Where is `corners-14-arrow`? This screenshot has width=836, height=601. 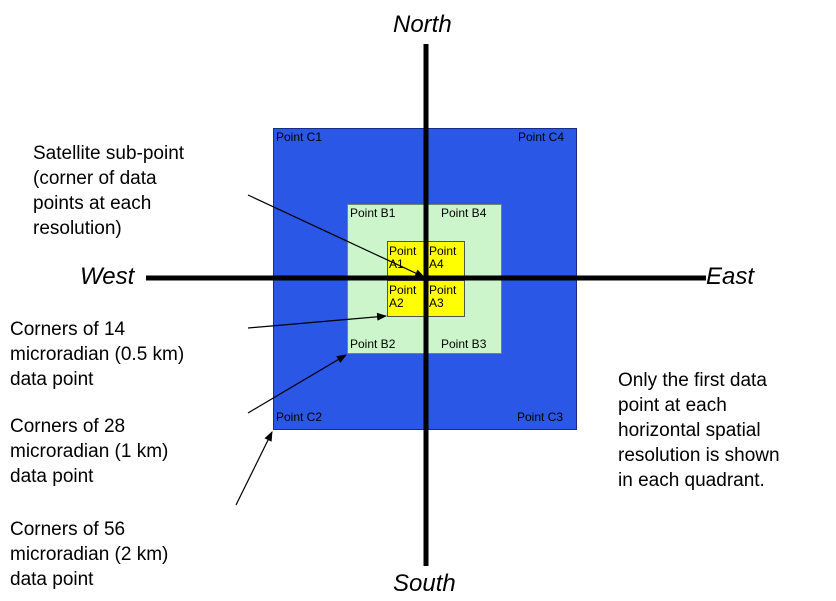 corners-14-arrow is located at coordinates (317, 320).